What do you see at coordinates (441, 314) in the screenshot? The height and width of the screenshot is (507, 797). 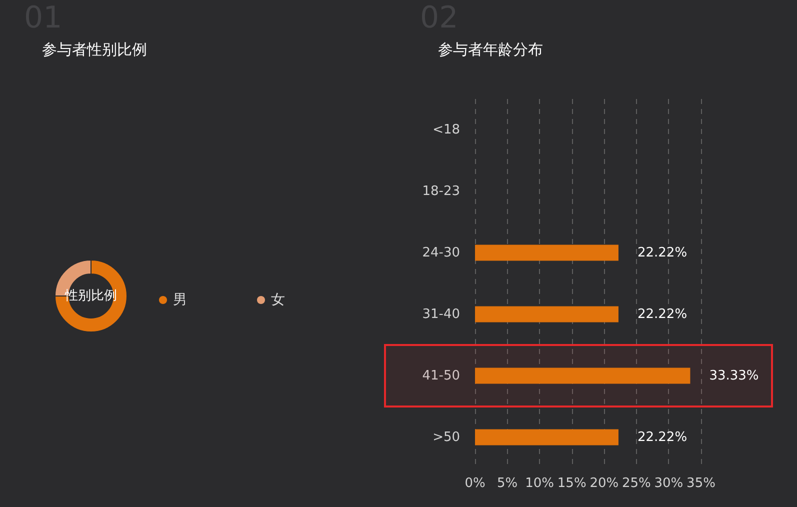 I see `y-tick-label: 31-40` at bounding box center [441, 314].